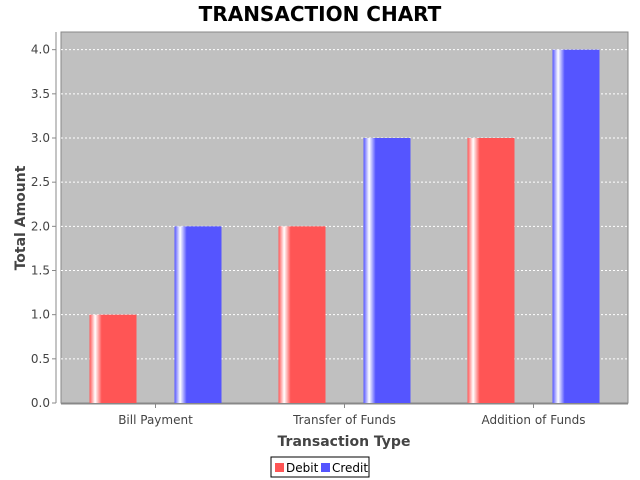 This screenshot has height=480, width=640. I want to click on y-axis-ticks: 0.0 0.5 1.0 1.5 2.0 2.5 3.0 3.5 4.0, so click(43, 226).